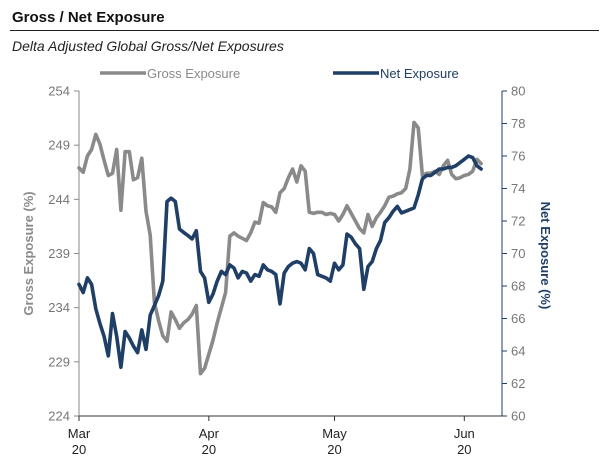 The image size is (609, 464). What do you see at coordinates (279, 73) in the screenshot?
I see `chart-legend: Gross Exposure Net Exposure` at bounding box center [279, 73].